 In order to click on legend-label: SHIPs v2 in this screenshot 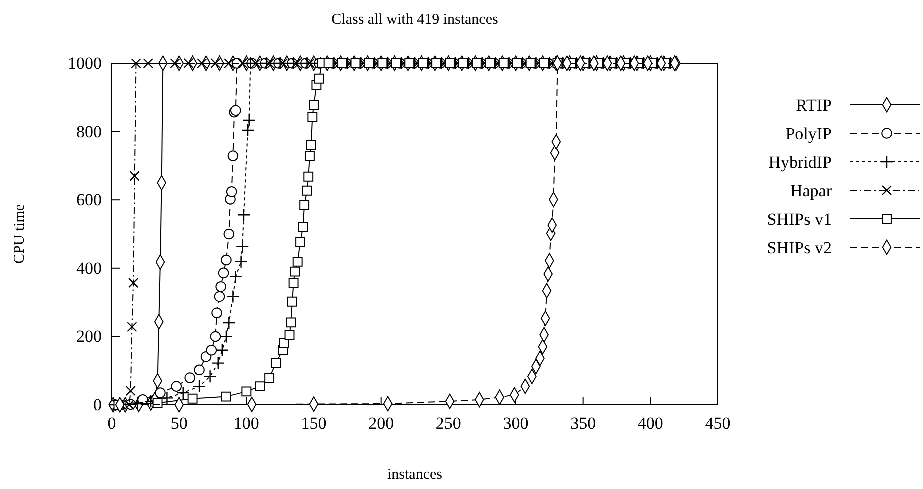, I will do `click(799, 248)`.